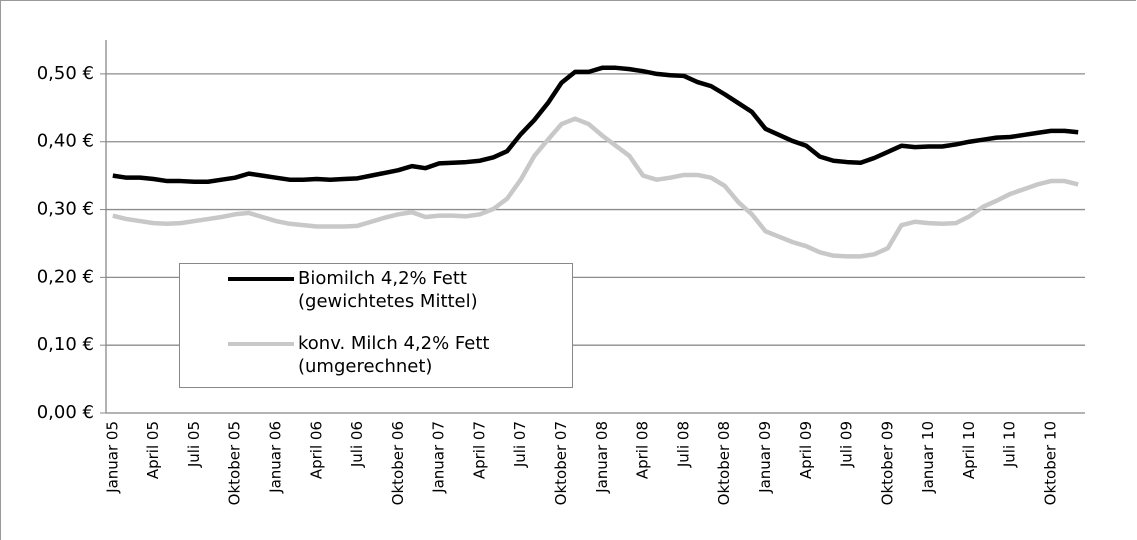 Image resolution: width=1137 pixels, height=540 pixels. Describe the element at coordinates (643, 450) in the screenshot. I see `x-tick-label: April 08` at that location.